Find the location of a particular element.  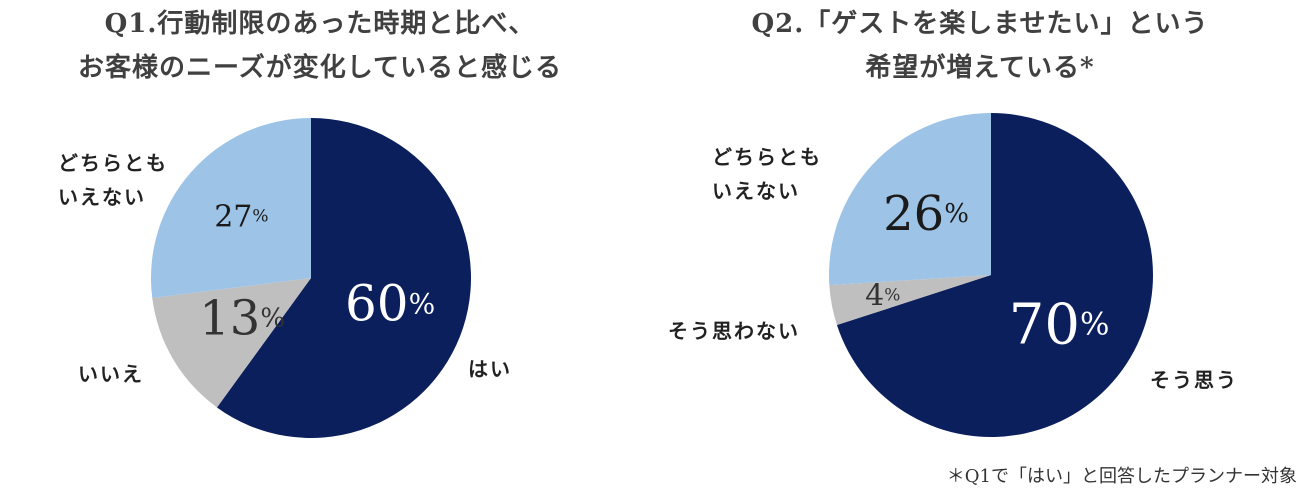

chart1-label-no: いいえ is located at coordinates (111, 374).